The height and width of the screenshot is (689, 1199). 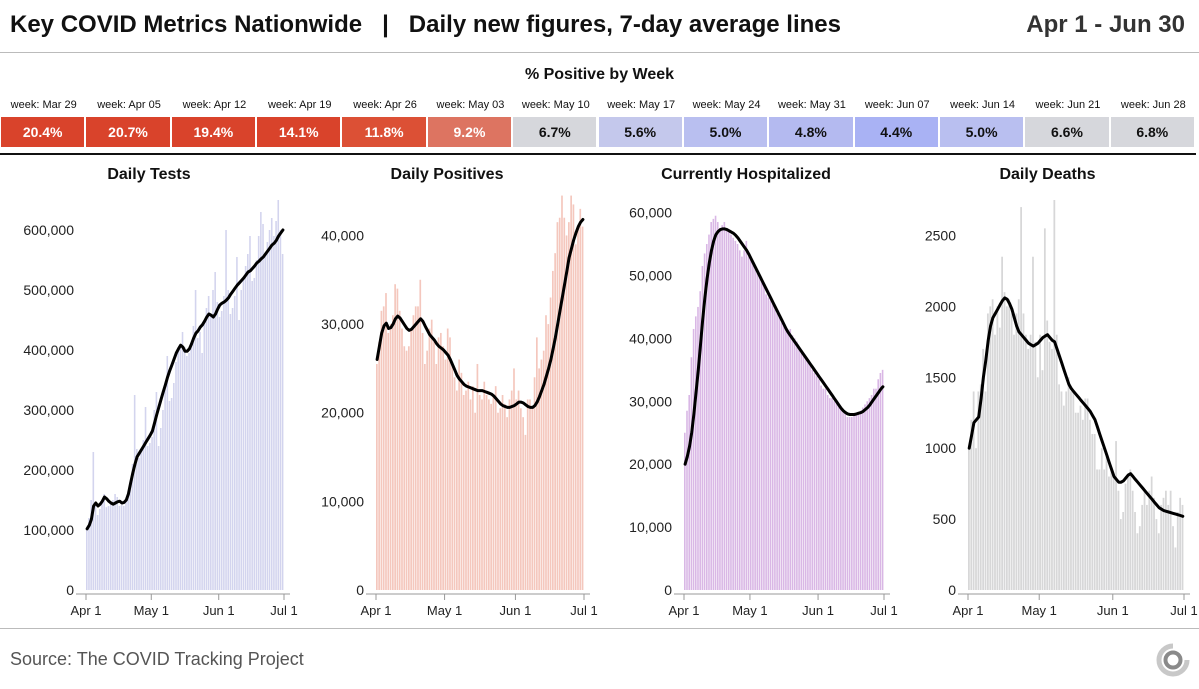 I want to click on positivity-cell: 5.6%, so click(x=641, y=132).